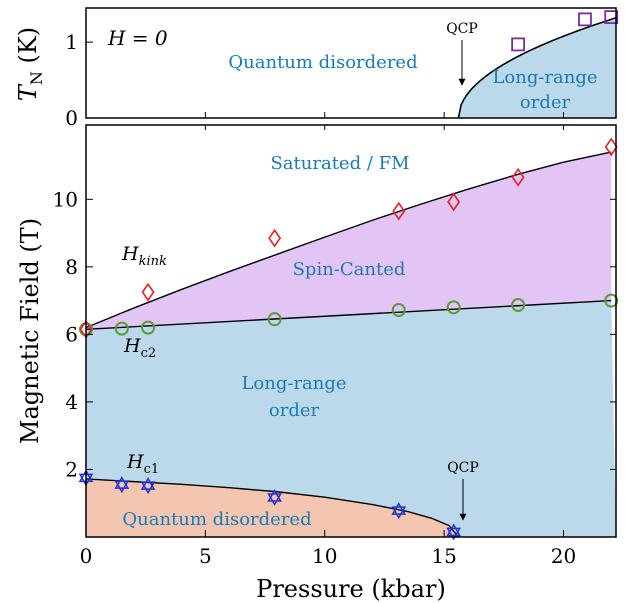 The image size is (626, 603). Describe the element at coordinates (339, 163) in the screenshot. I see `region-saturated-label: Saturated / FM` at that location.